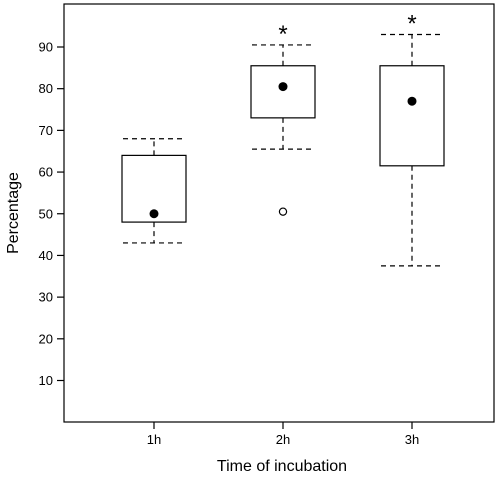 The height and width of the screenshot is (477, 498). What do you see at coordinates (46, 88) in the screenshot?
I see `y-tick-label: 80` at bounding box center [46, 88].